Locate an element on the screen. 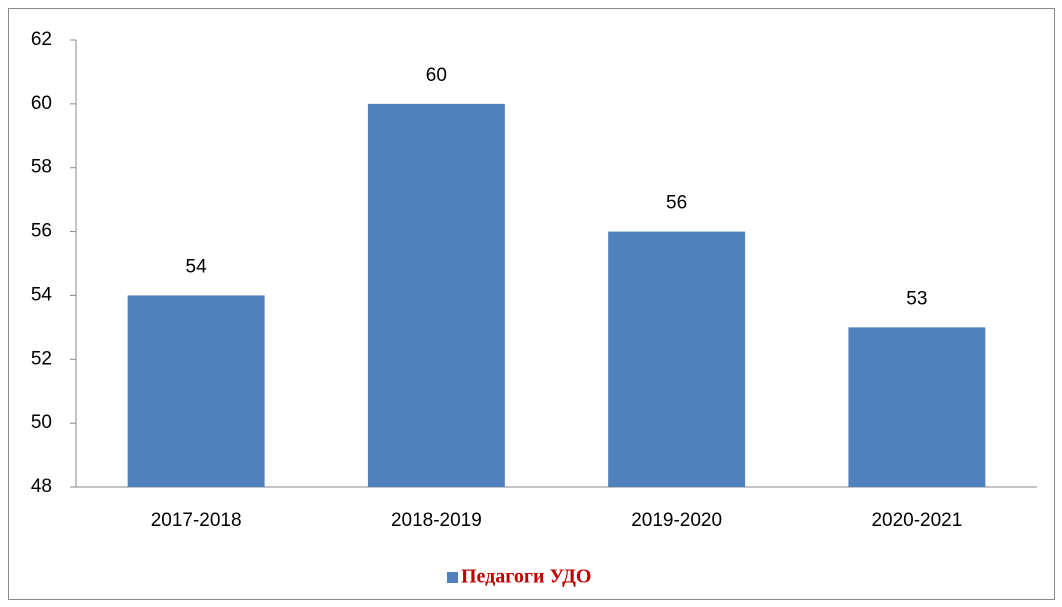 The height and width of the screenshot is (607, 1062). y-tick-label: 58 is located at coordinates (41, 167).